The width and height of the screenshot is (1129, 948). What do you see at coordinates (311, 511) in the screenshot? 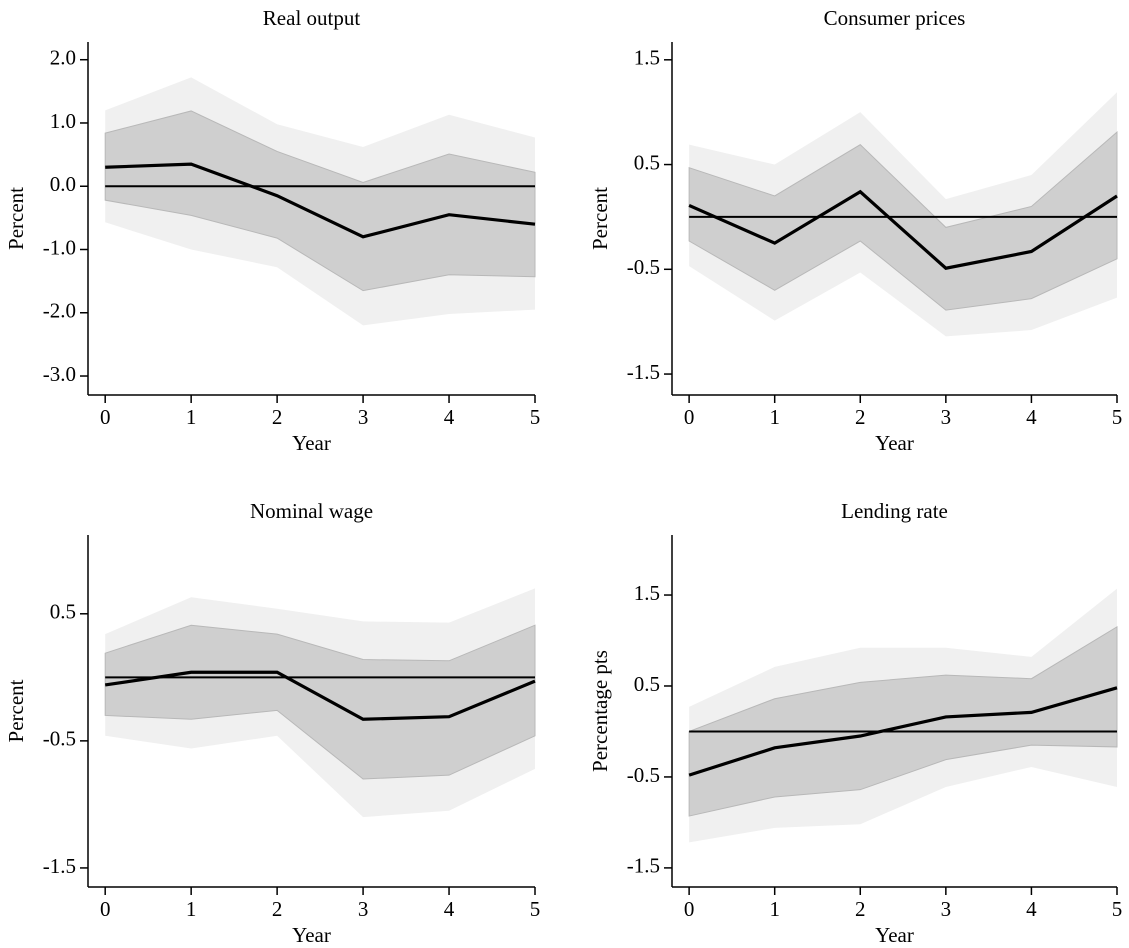
I see `panel-title: Nominal wage` at bounding box center [311, 511].